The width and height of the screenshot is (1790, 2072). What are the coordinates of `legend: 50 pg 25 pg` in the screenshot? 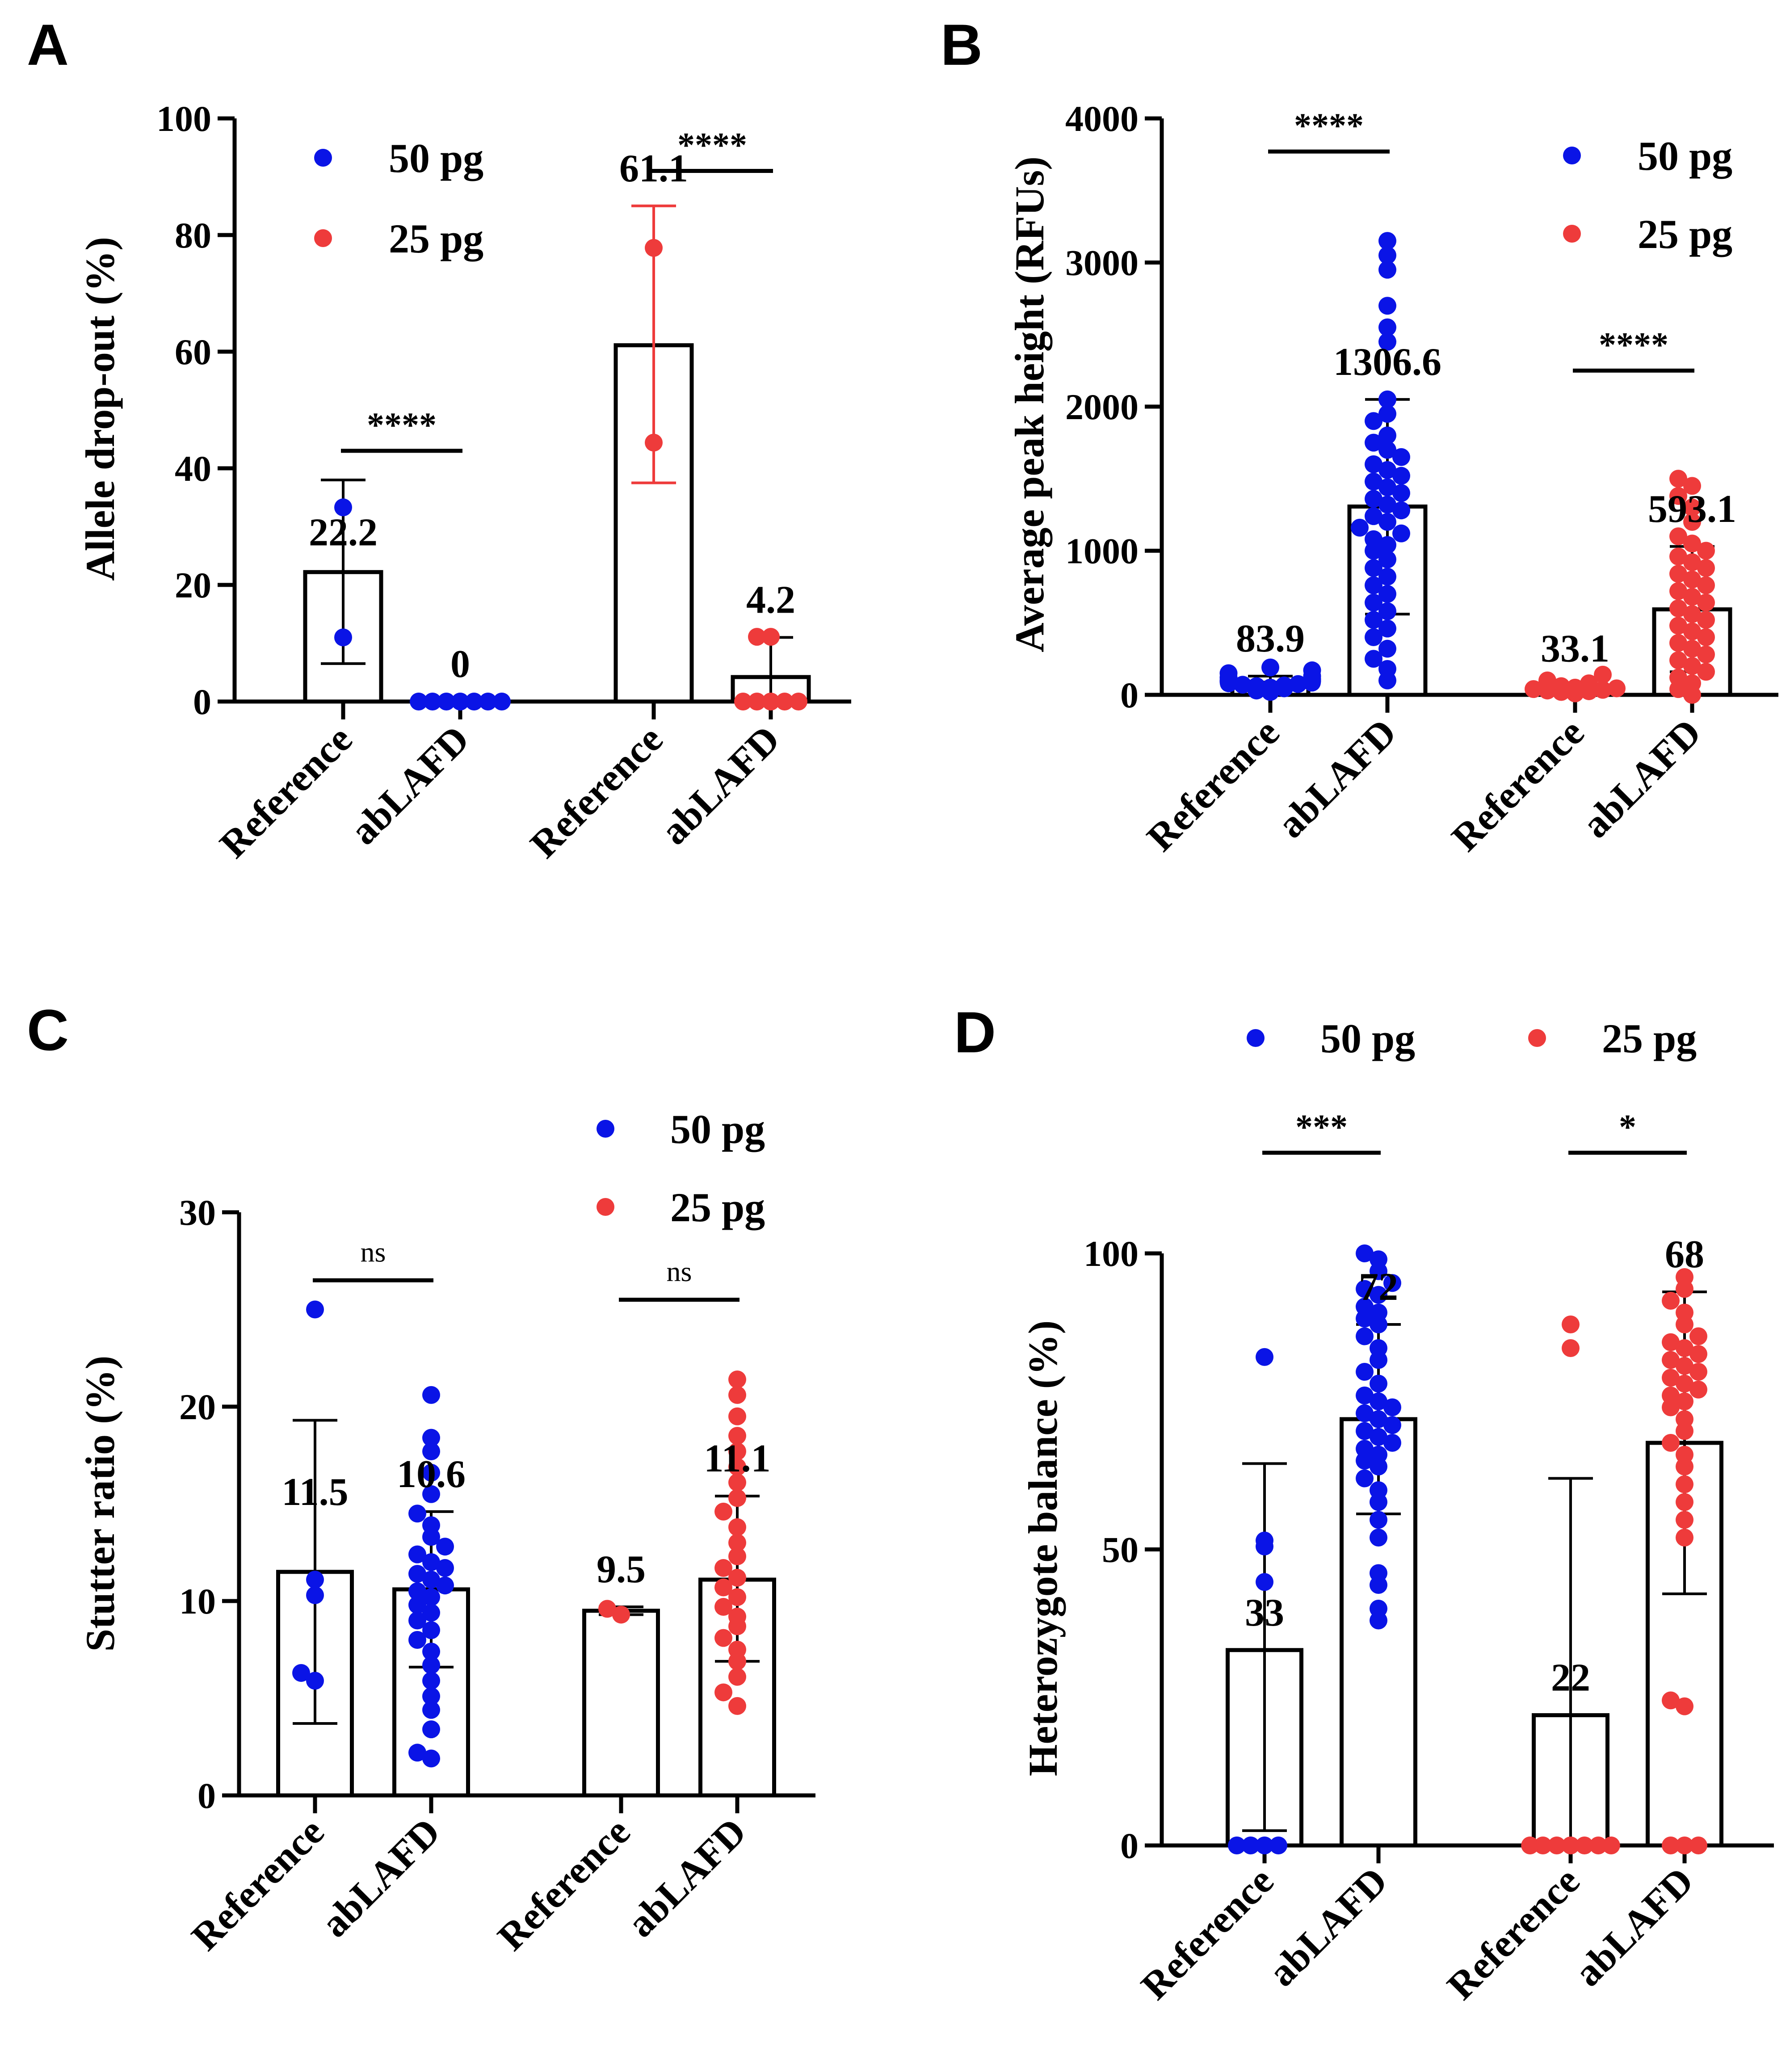 It's located at (1647, 195).